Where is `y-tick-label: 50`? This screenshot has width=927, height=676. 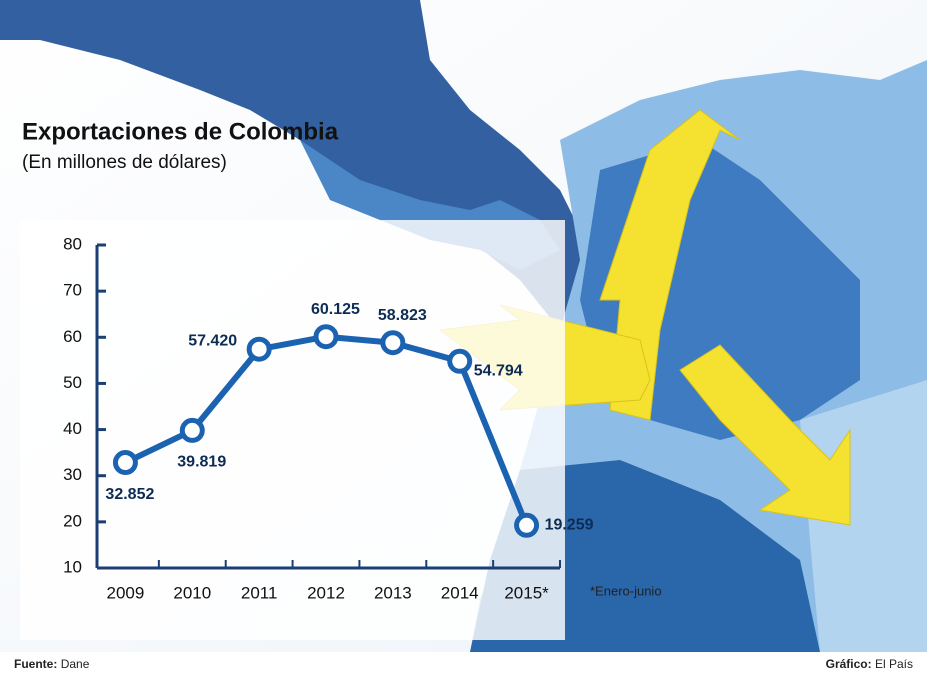
y-tick-label: 50 is located at coordinates (72, 382).